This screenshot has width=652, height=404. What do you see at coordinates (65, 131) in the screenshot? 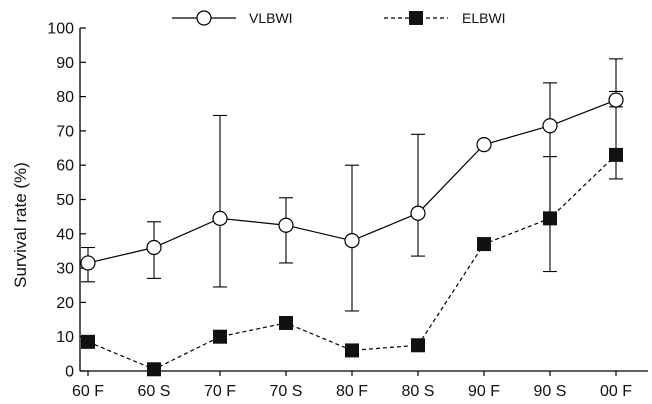
I see `y-tick-label: 70` at bounding box center [65, 131].